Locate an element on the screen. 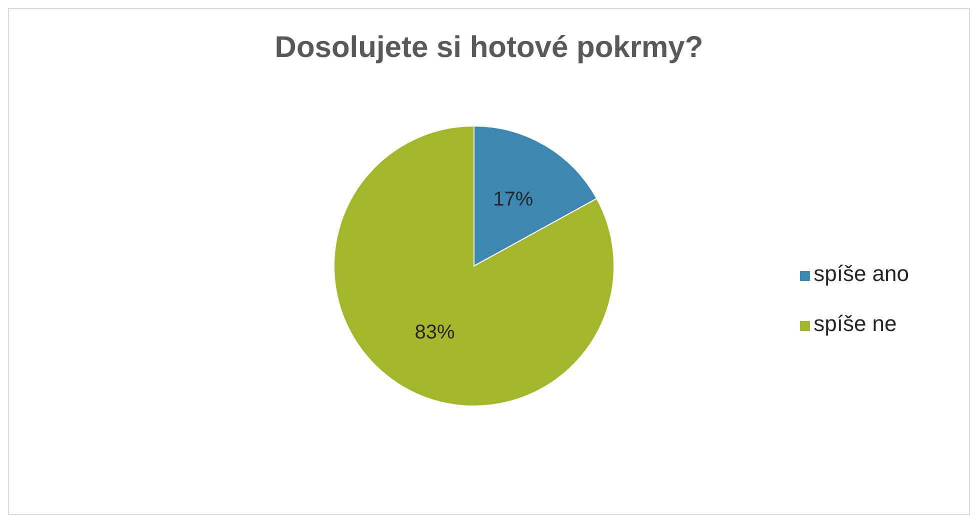  legend-label: spíše ano is located at coordinates (861, 273).